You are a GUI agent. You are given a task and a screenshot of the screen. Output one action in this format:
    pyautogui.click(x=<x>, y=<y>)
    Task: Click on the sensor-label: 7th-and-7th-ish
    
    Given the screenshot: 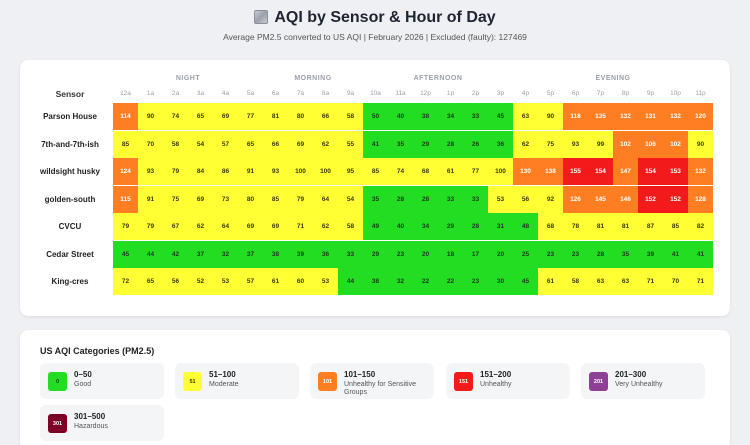 What is the action you would take?
    pyautogui.click(x=70, y=144)
    